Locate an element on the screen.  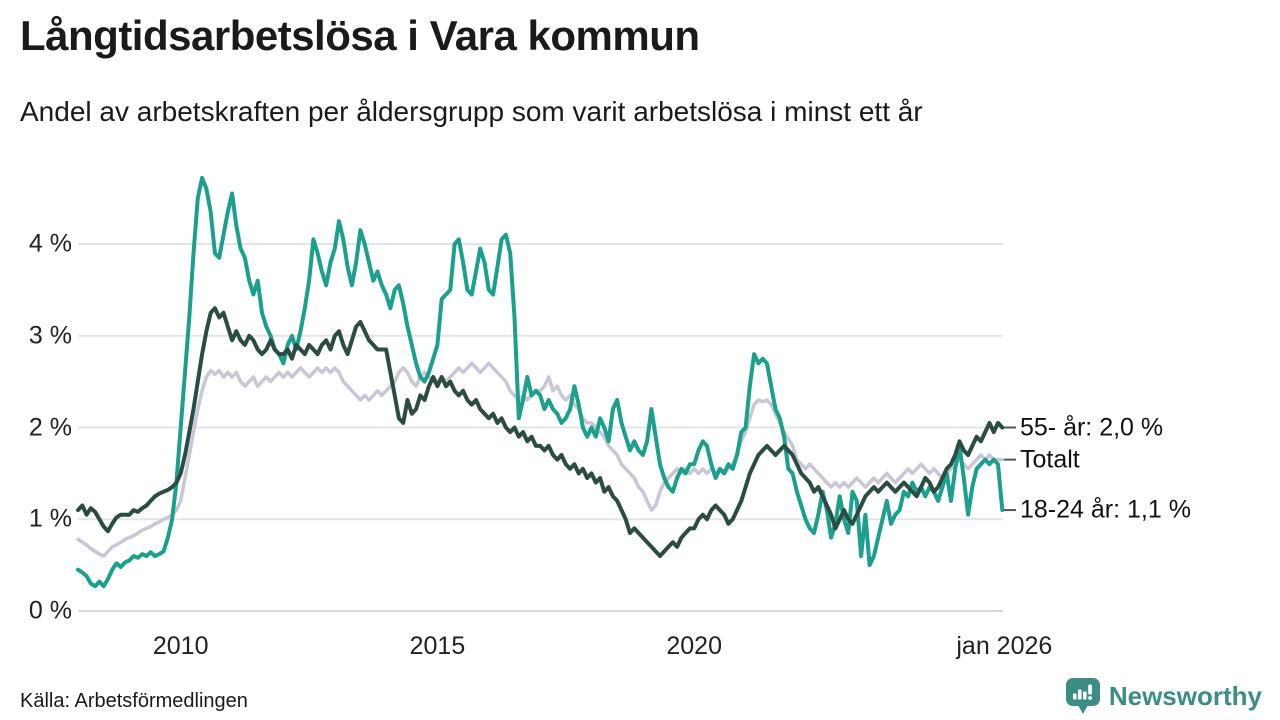
y-axis-label: 2 % is located at coordinates (50, 427).